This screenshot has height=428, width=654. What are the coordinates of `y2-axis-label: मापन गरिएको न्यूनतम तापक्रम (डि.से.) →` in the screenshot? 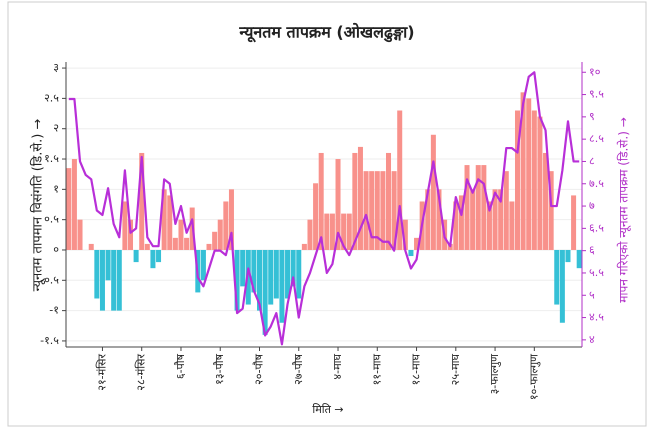 It's located at (624, 210).